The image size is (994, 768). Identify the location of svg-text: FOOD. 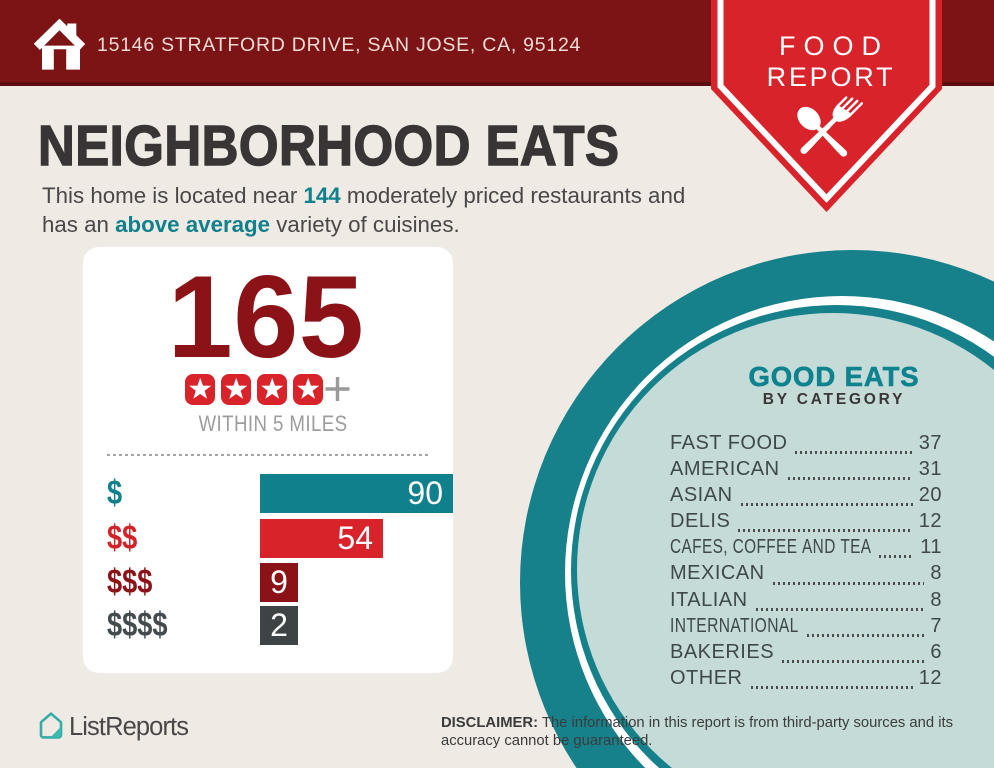
(834, 46).